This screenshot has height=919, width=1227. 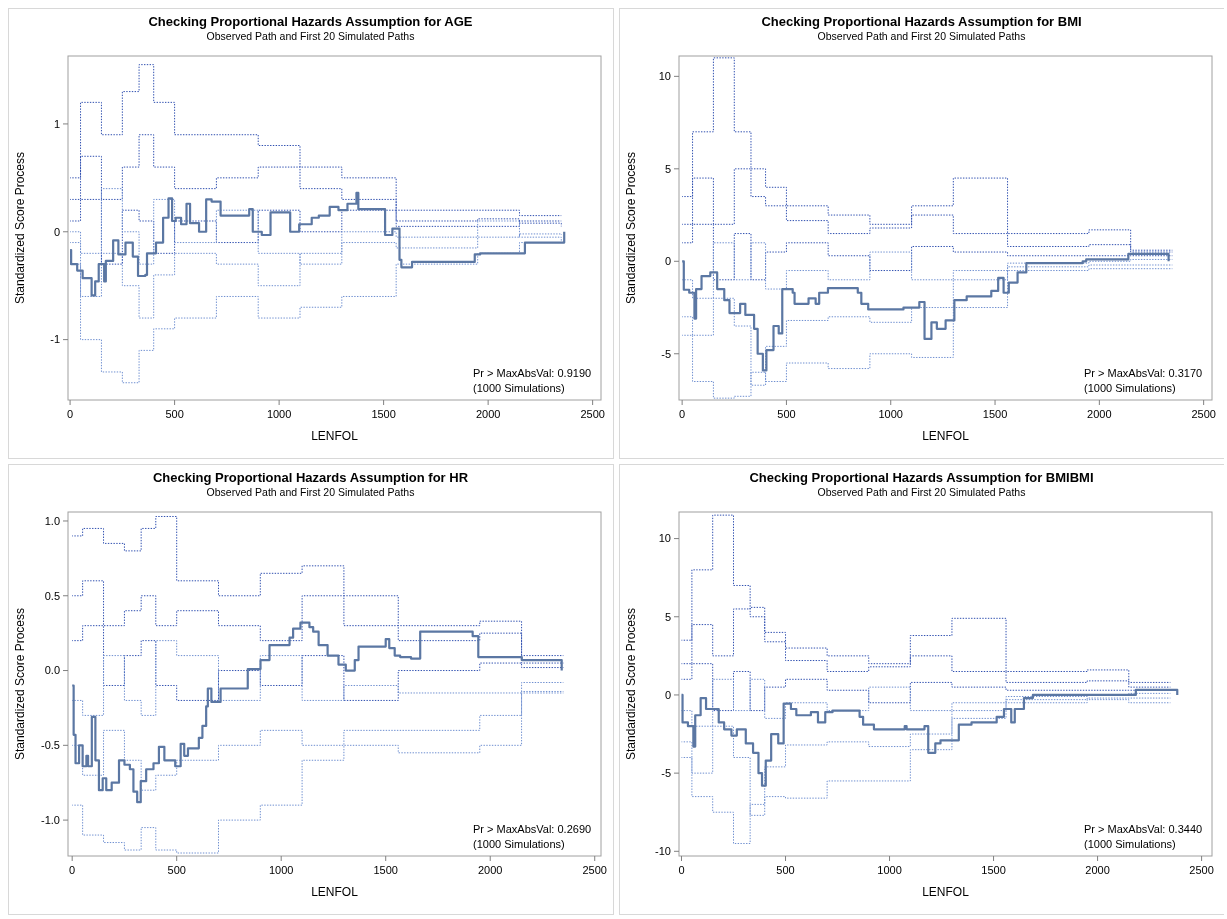 What do you see at coordinates (52, 595) in the screenshot?
I see `y-tick-label: 0.5` at bounding box center [52, 595].